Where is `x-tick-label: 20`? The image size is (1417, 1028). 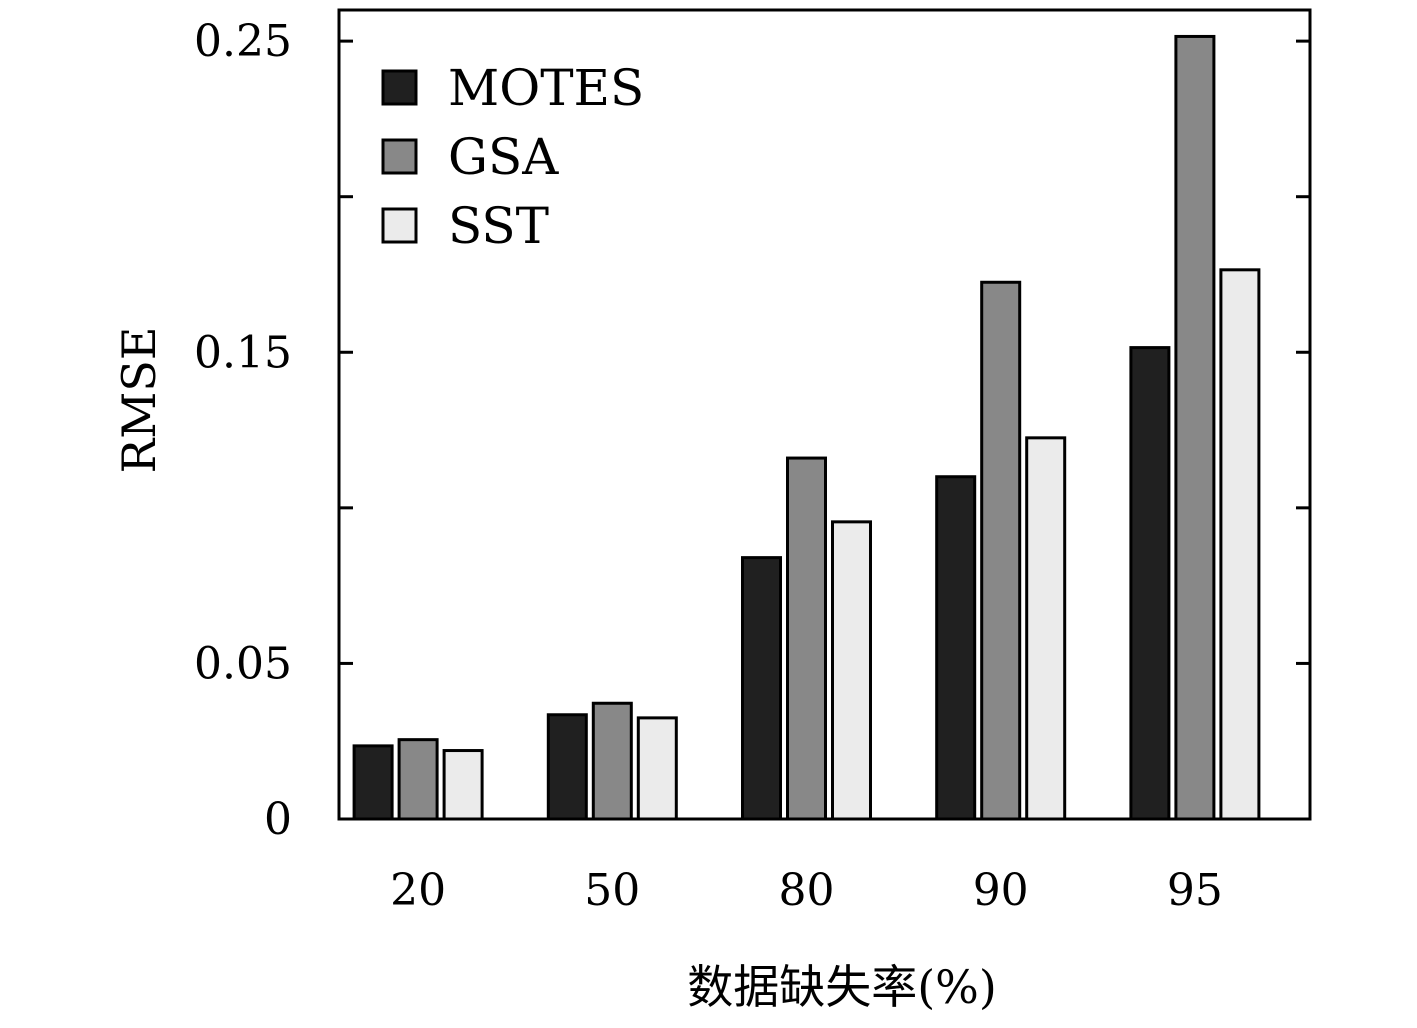
x-tick-label: 20 is located at coordinates (418, 890).